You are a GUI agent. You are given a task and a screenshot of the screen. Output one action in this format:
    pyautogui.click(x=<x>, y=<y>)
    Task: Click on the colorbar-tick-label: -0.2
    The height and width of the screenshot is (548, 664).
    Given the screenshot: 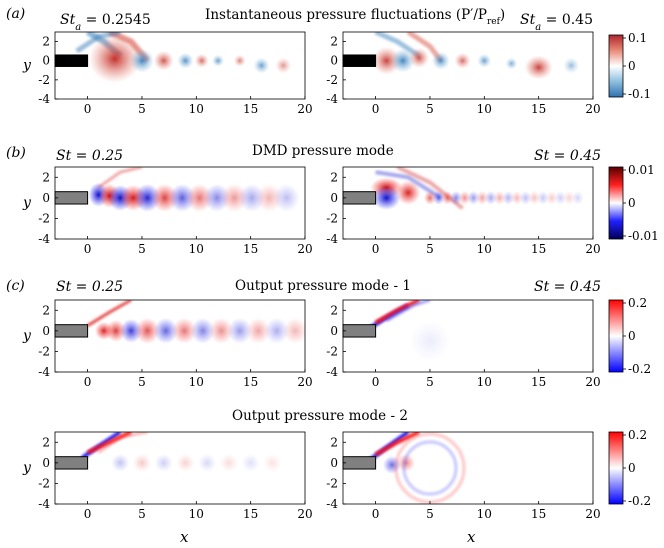 What is the action you would take?
    pyautogui.click(x=639, y=369)
    